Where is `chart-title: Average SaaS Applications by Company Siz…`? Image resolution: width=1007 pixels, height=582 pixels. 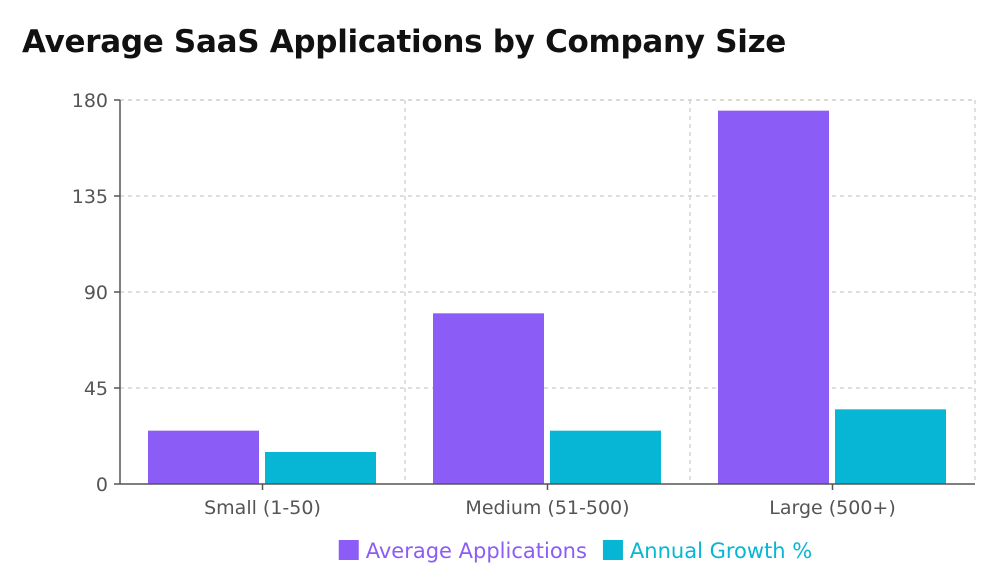 chart-title: Average SaaS Applications by Company Siz… is located at coordinates (404, 42).